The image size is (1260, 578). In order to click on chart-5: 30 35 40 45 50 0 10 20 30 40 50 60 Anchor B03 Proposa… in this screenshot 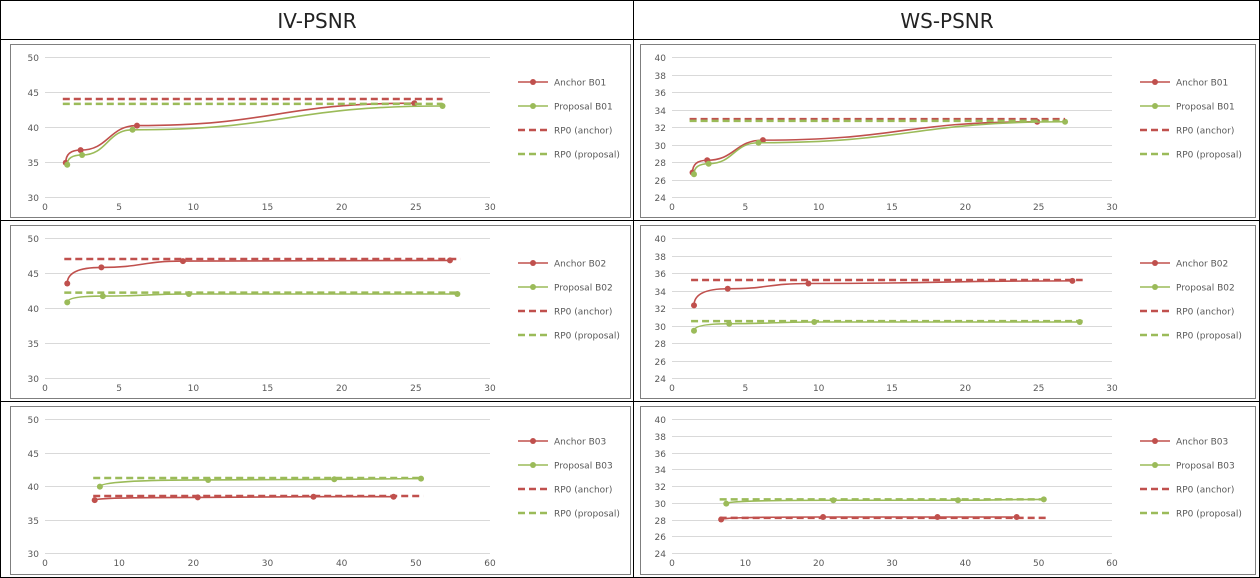, I will do `click(320, 490)`.